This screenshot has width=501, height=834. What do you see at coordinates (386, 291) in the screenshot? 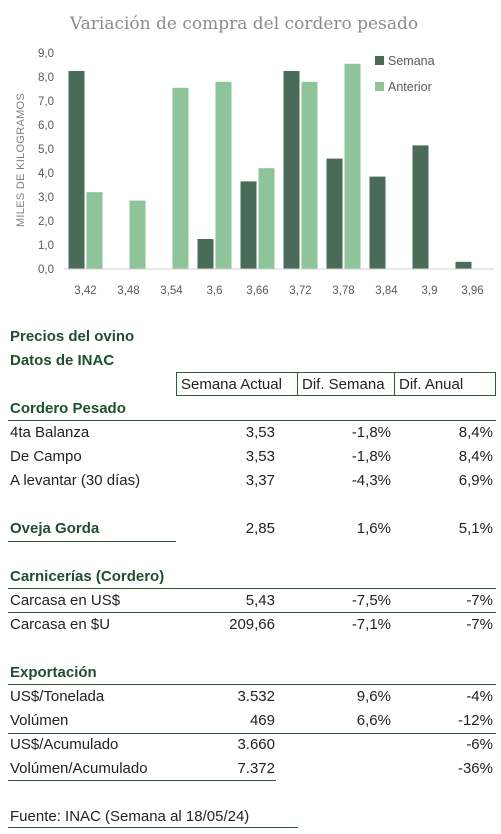
I see `x-tick-label: 3,84` at bounding box center [386, 291].